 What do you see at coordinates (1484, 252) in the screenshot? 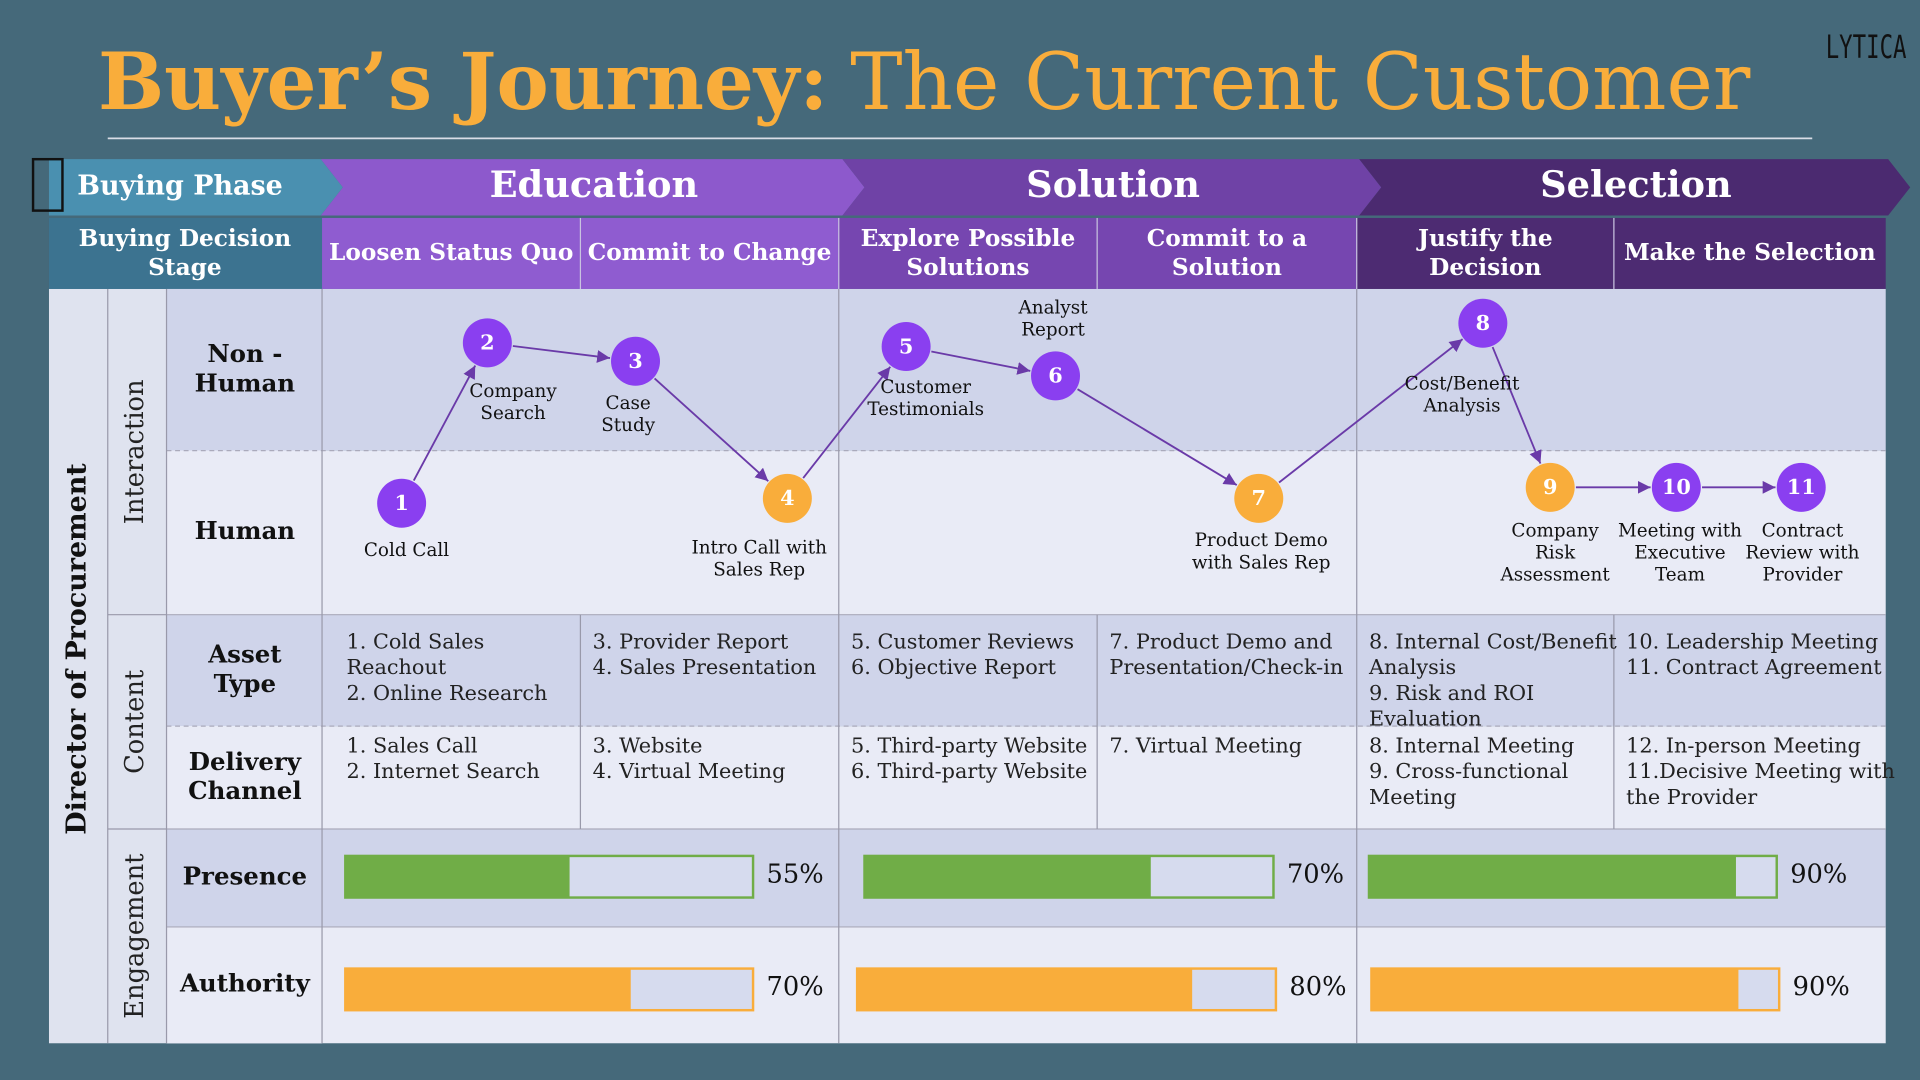
I see `stage-label: Justify the Decision` at bounding box center [1484, 252].